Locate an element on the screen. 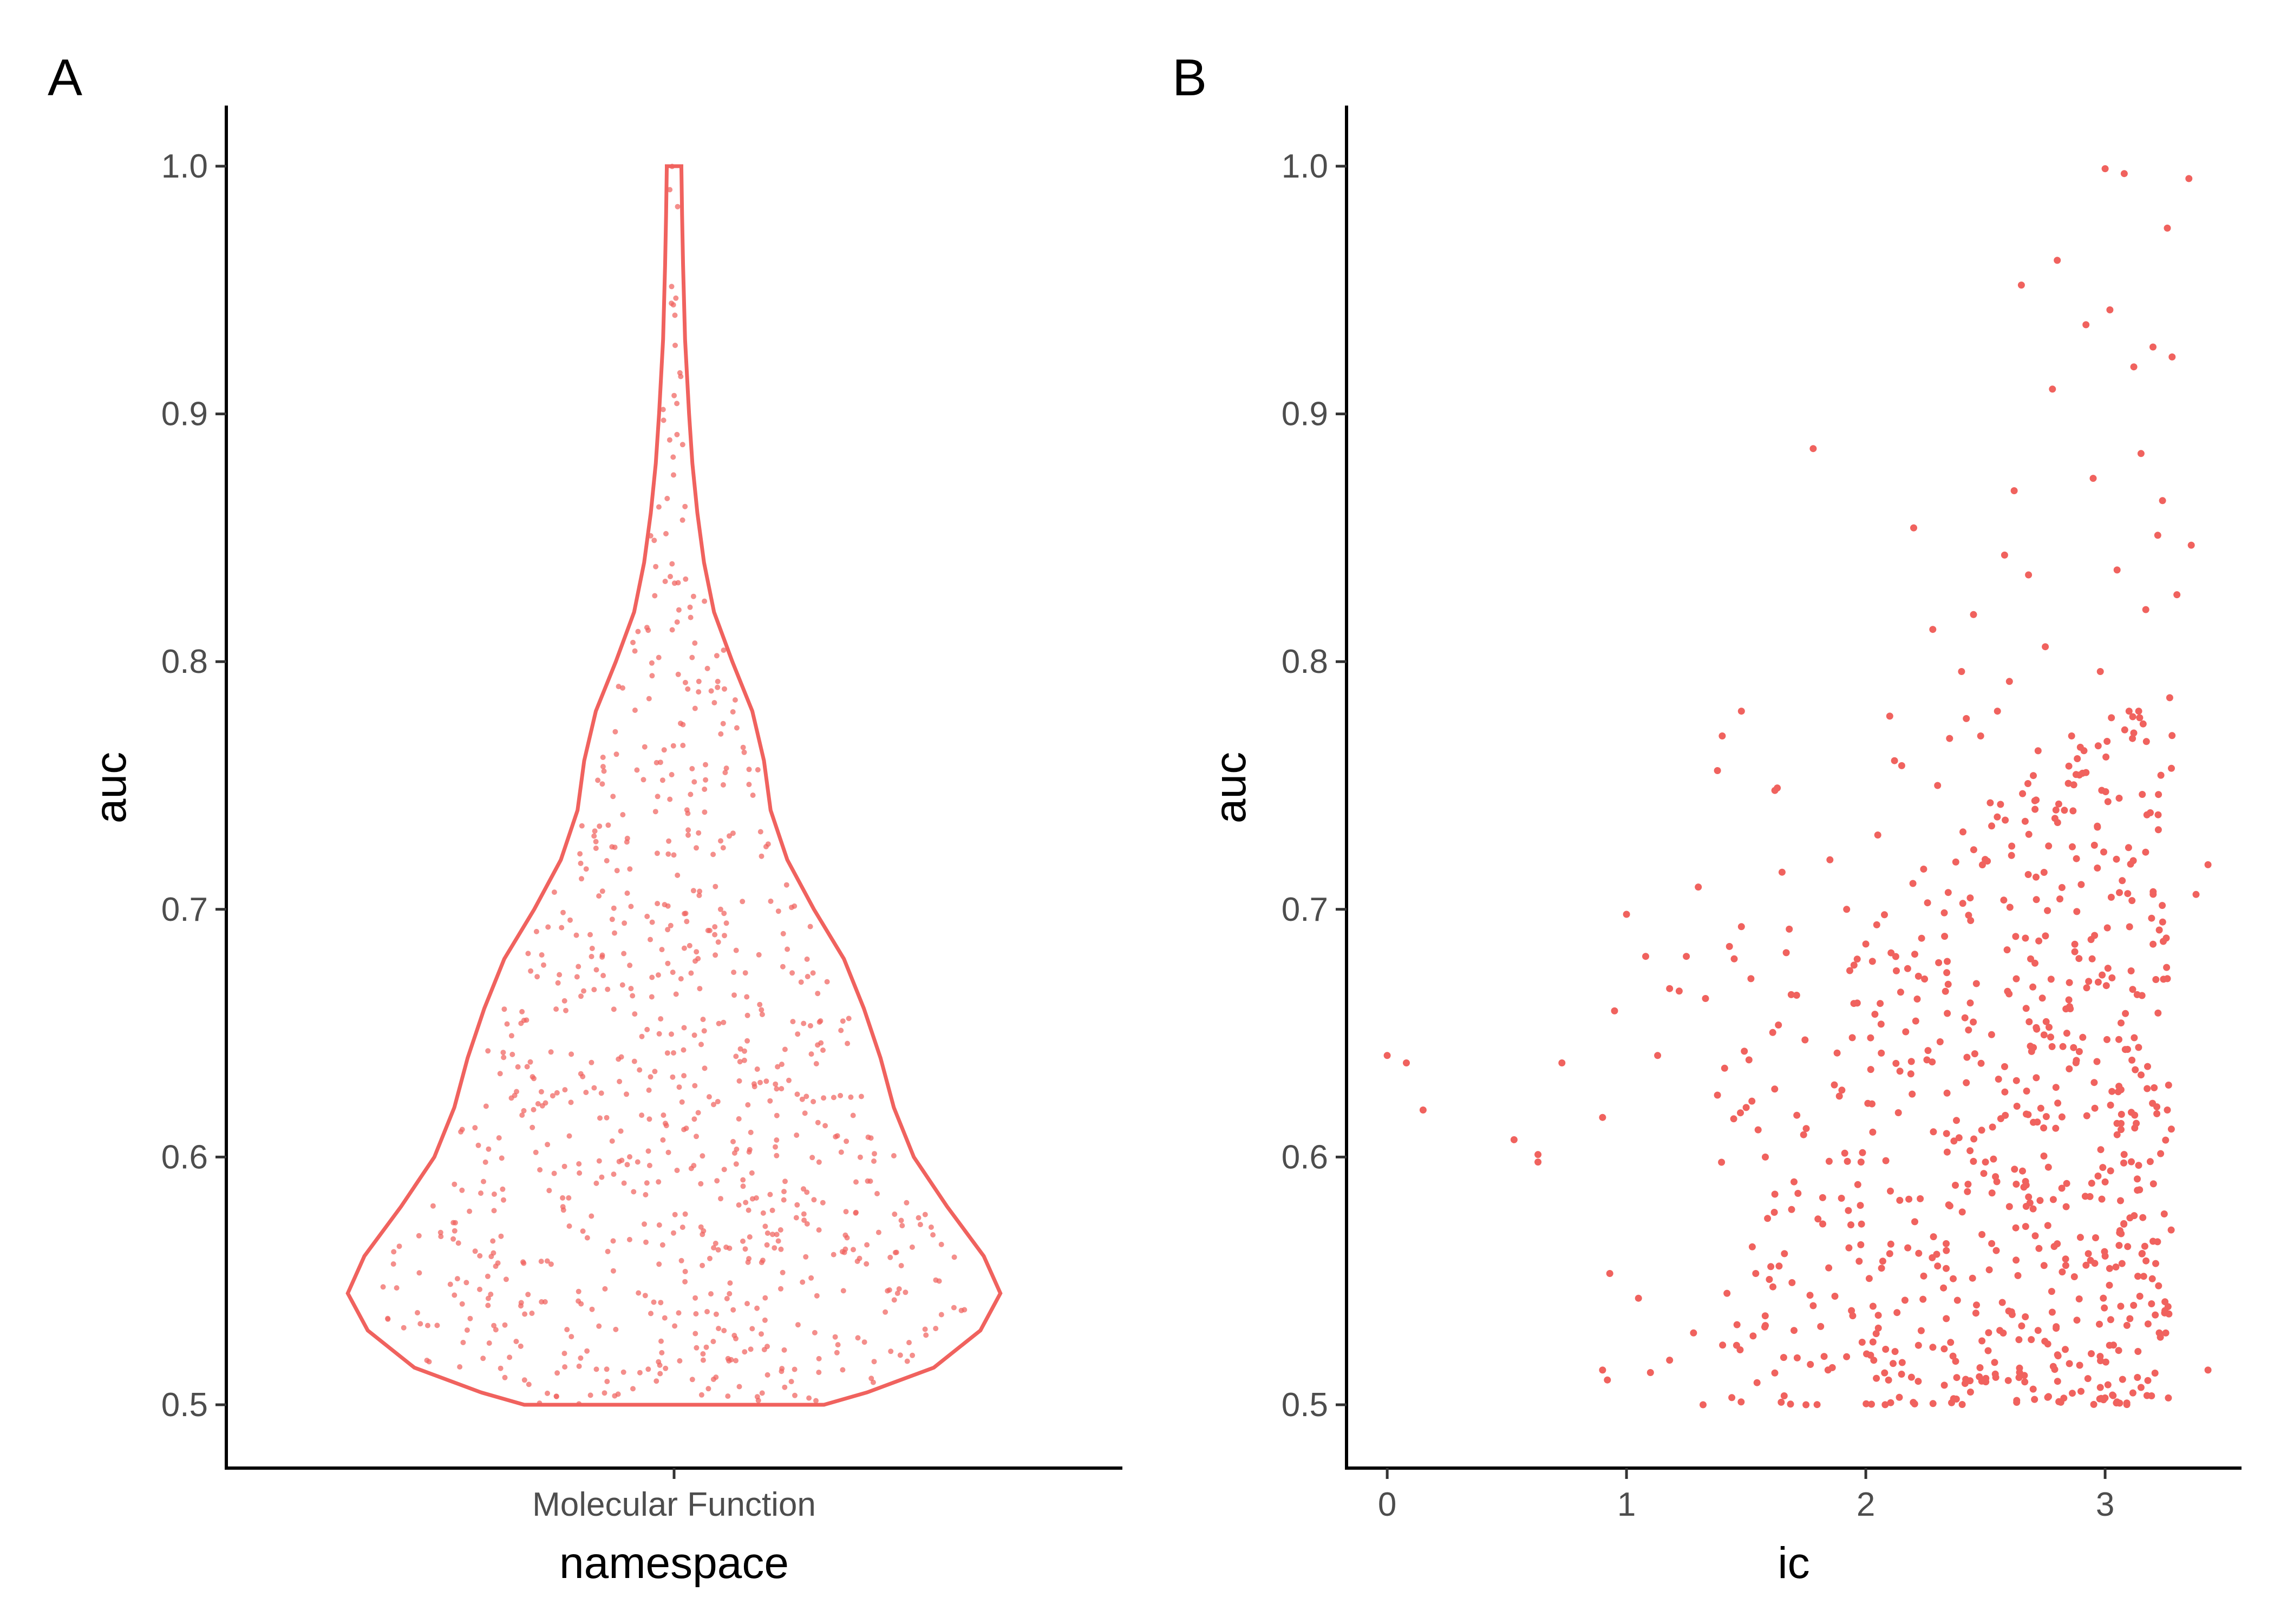 This screenshot has width=2274, height=1624. panel-b-y-ticks: 0.5 0.6 0.7 0.8 0.9 1.0 is located at coordinates (1314, 786).